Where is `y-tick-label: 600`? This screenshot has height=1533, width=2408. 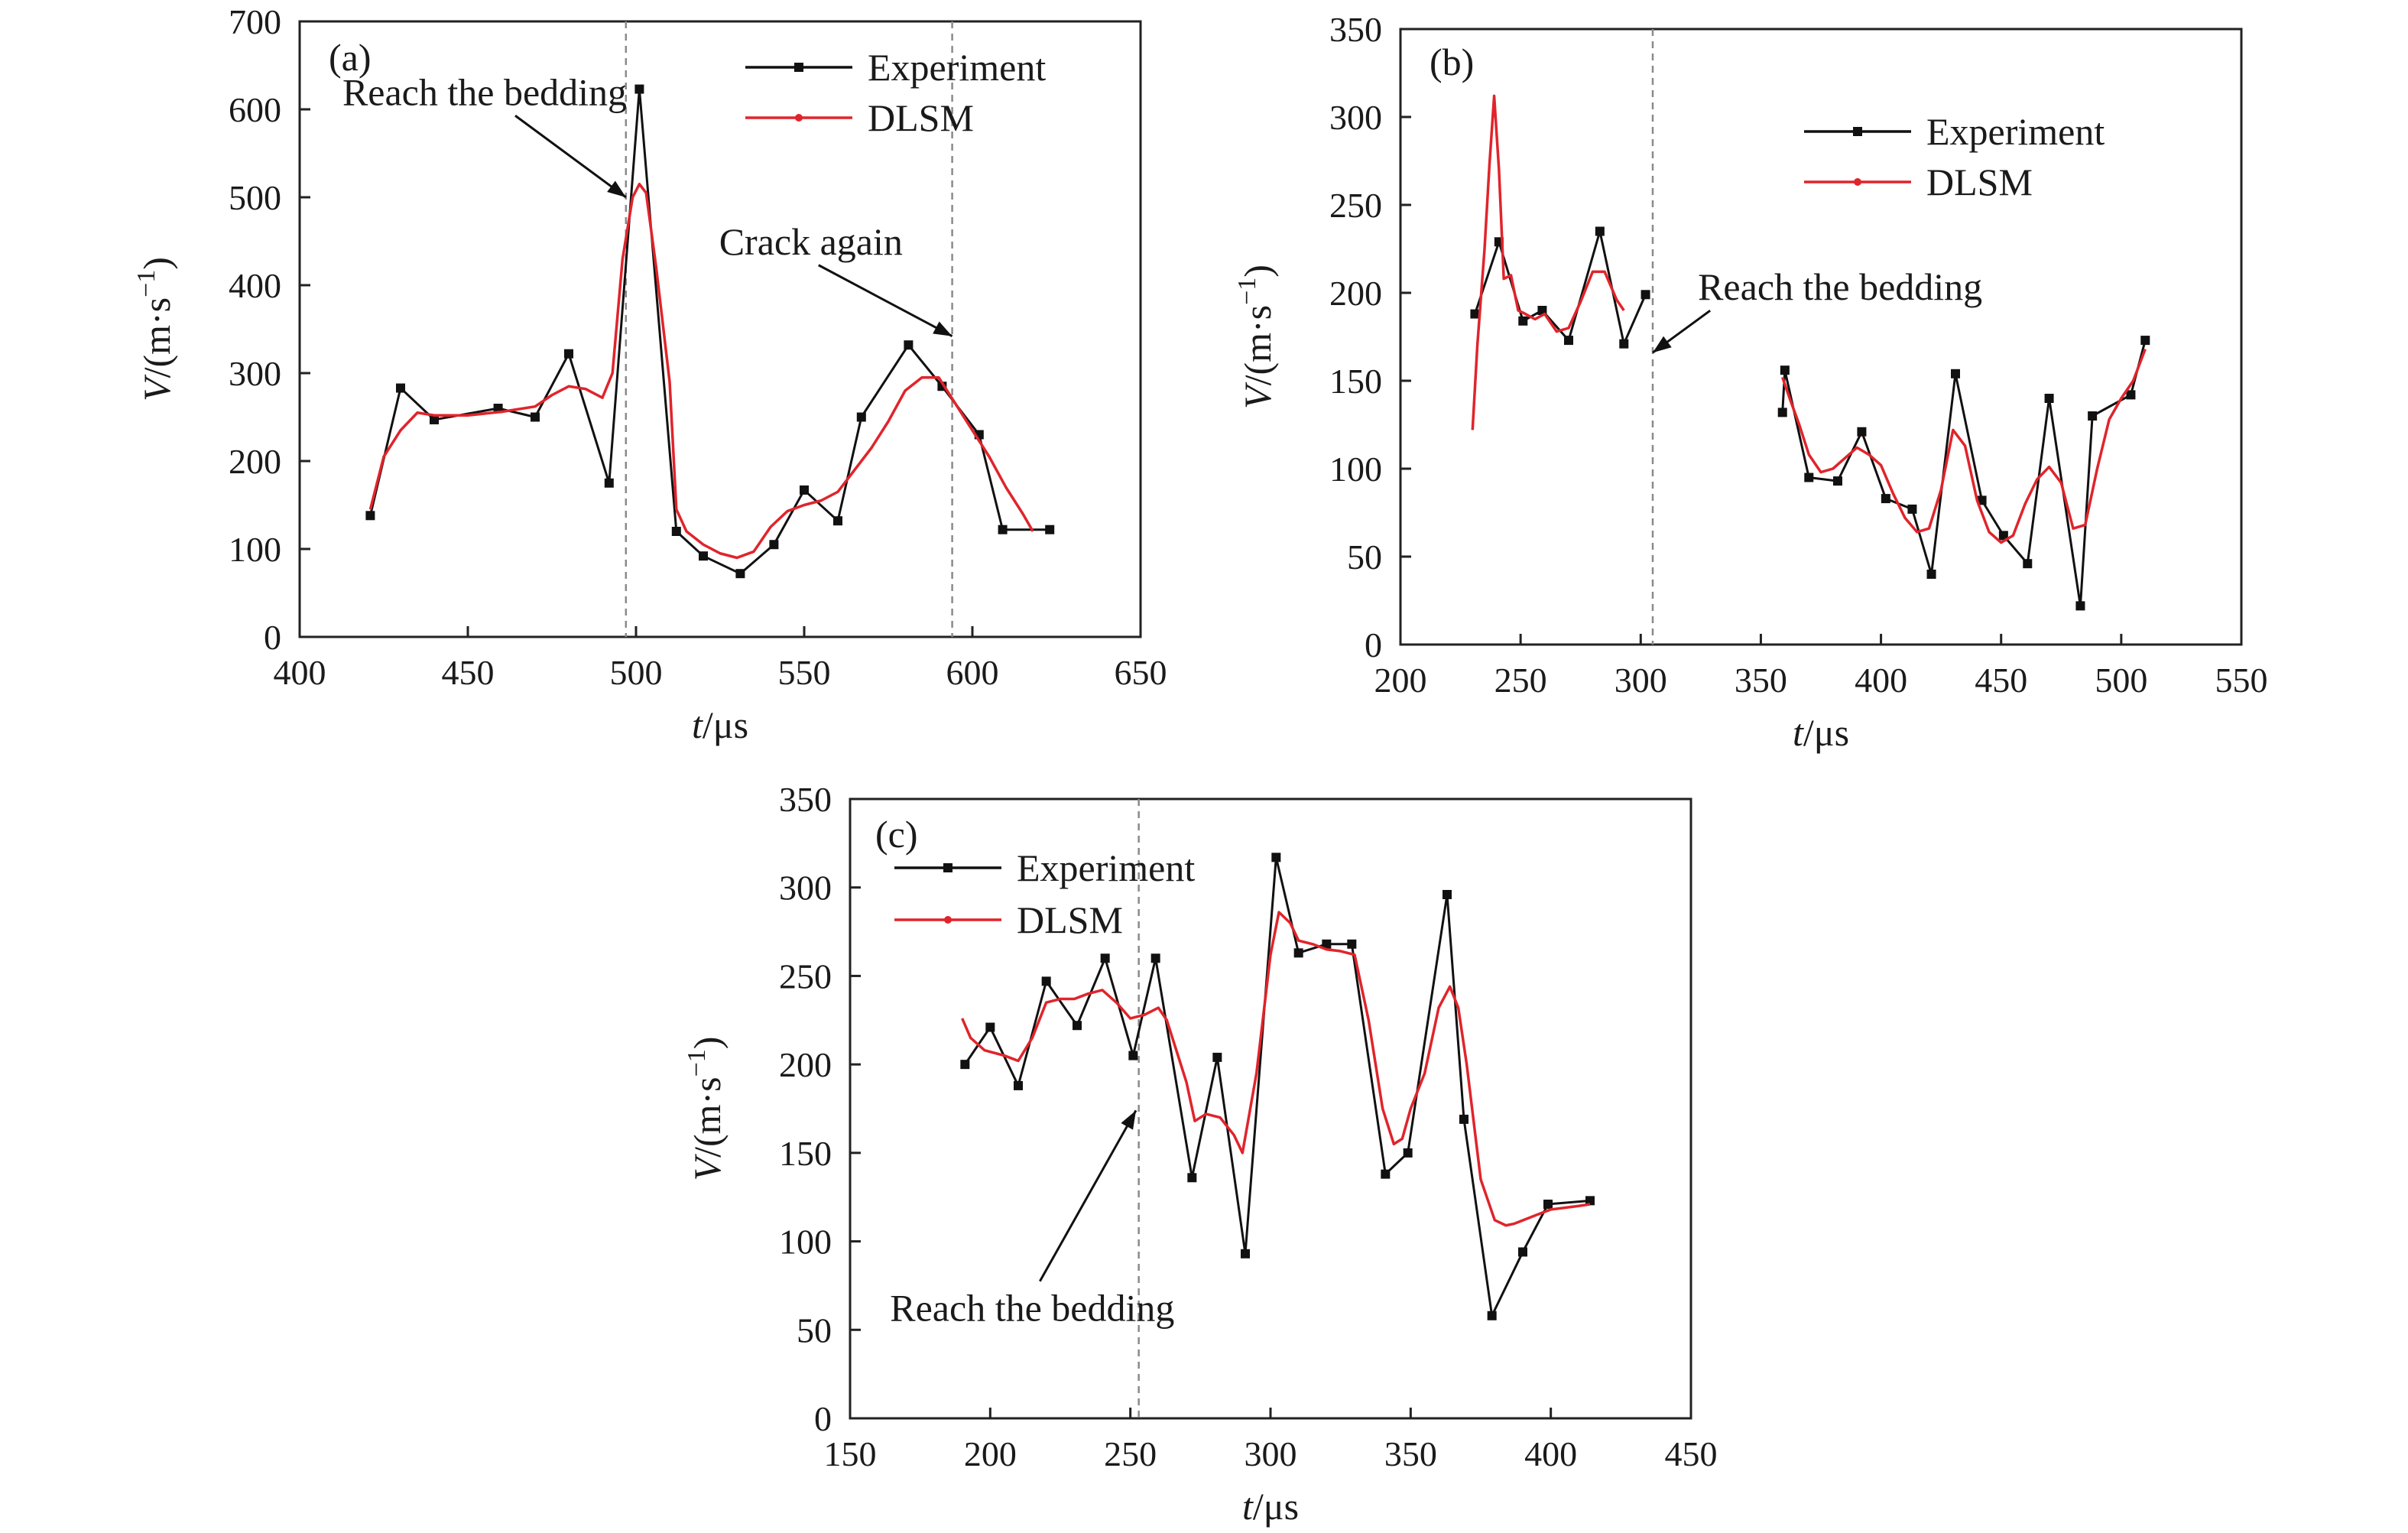 y-tick-label: 600 is located at coordinates (255, 110).